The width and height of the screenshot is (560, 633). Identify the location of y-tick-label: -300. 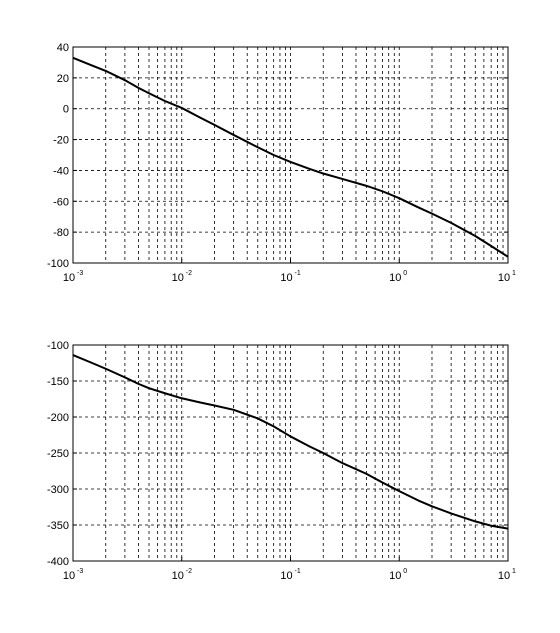
(58, 490).